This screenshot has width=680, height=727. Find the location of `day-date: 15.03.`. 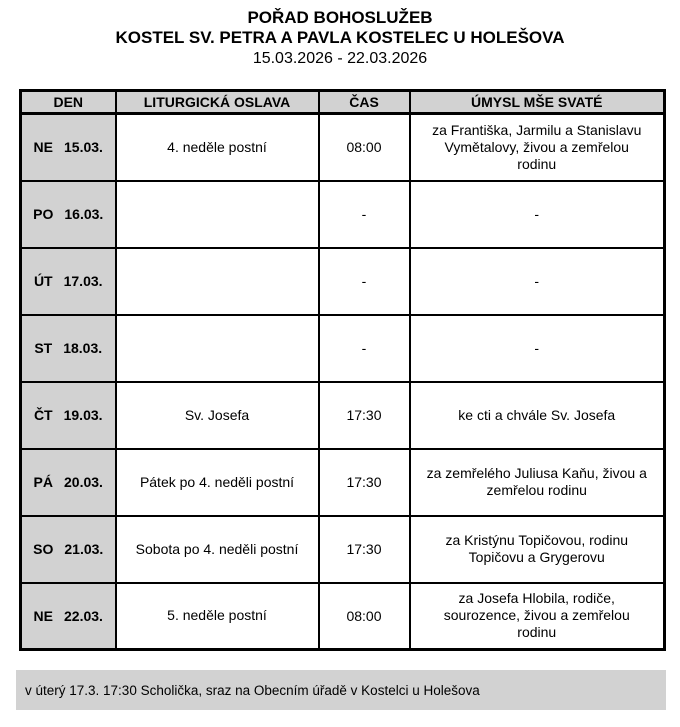

day-date: 15.03. is located at coordinates (83, 147).